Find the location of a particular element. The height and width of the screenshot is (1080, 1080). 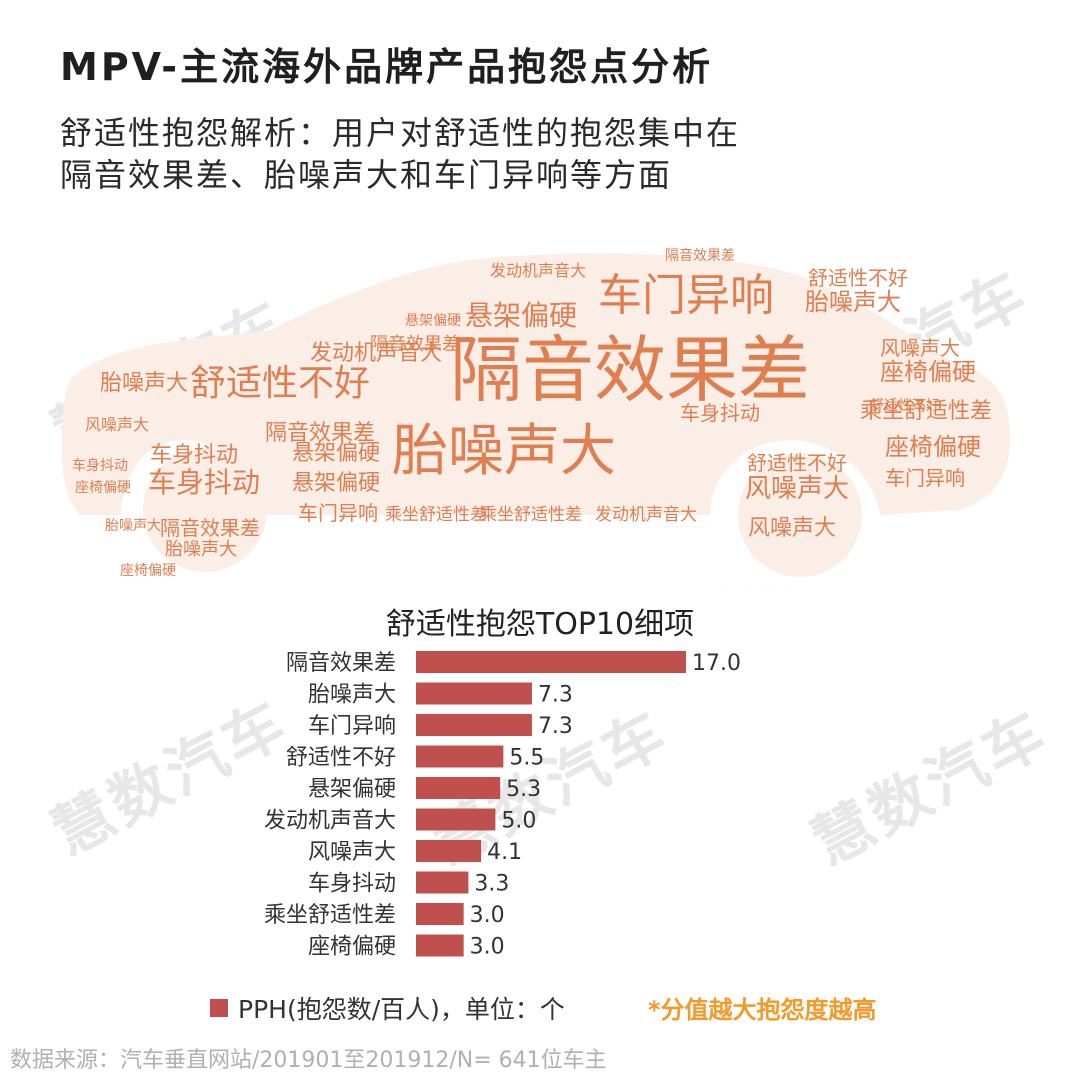

category-label: 风噪声大 is located at coordinates (352, 852).